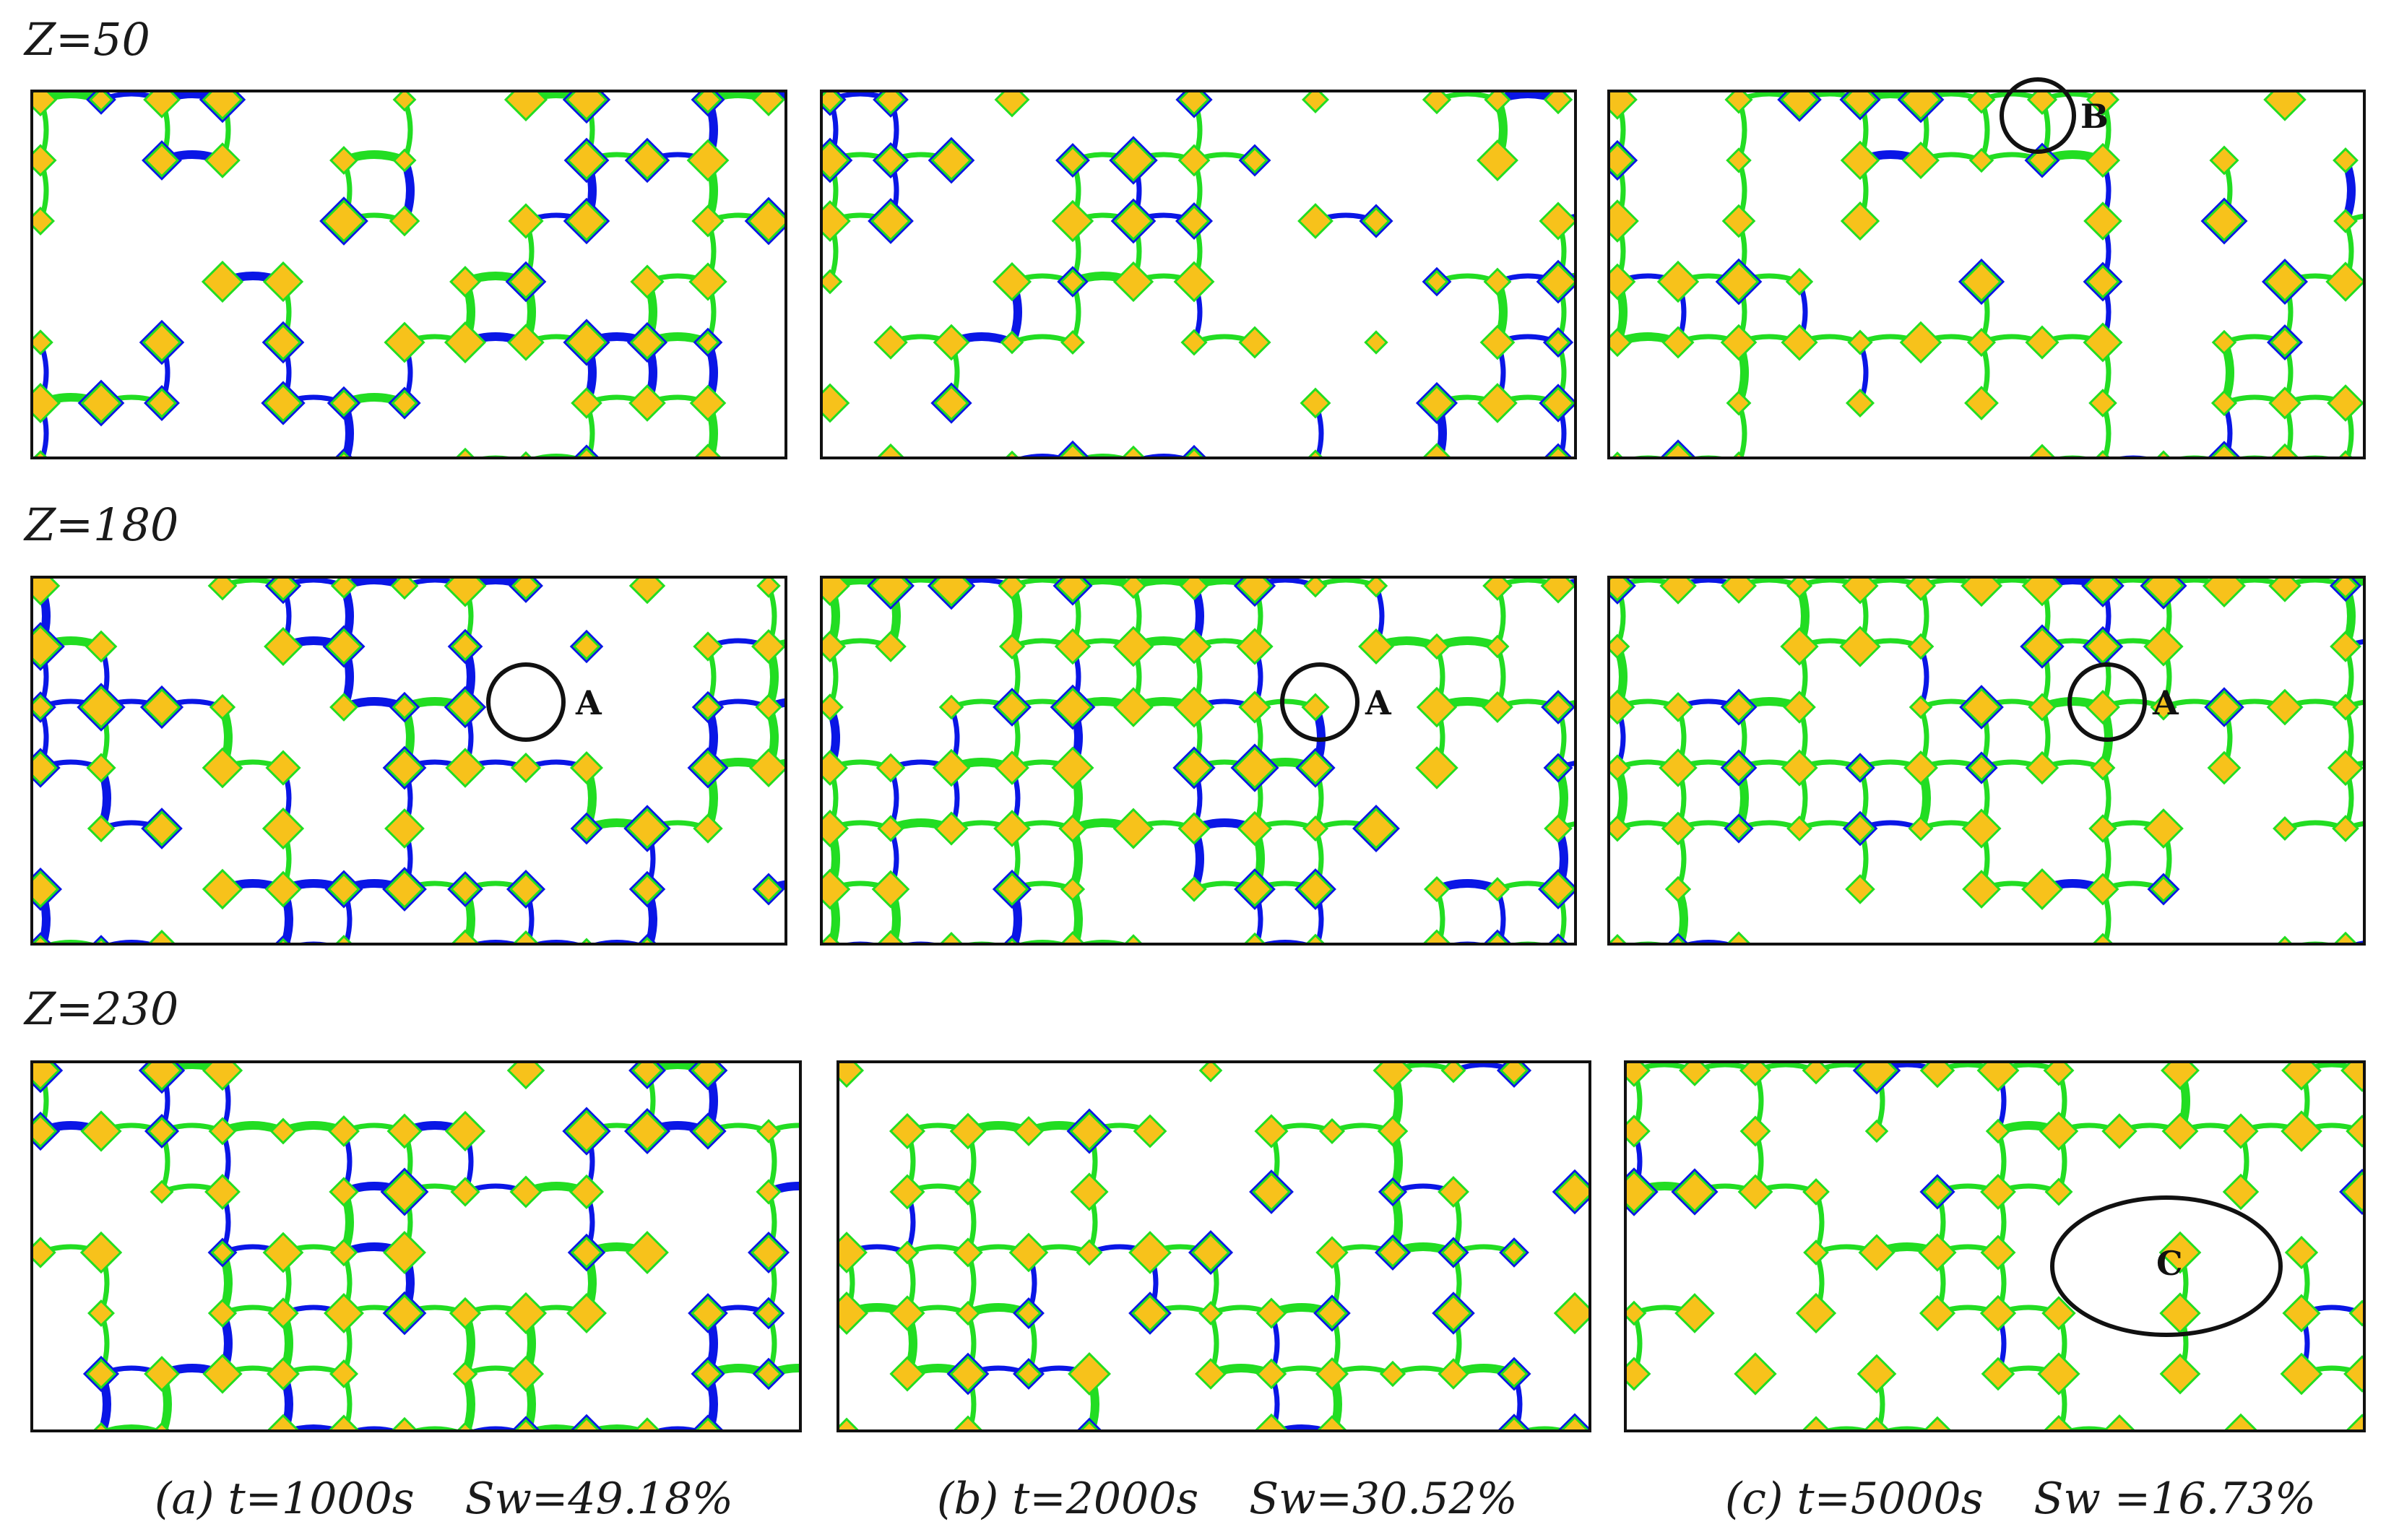  I want to click on pore-panel-z50-b, so click(1198, 274).